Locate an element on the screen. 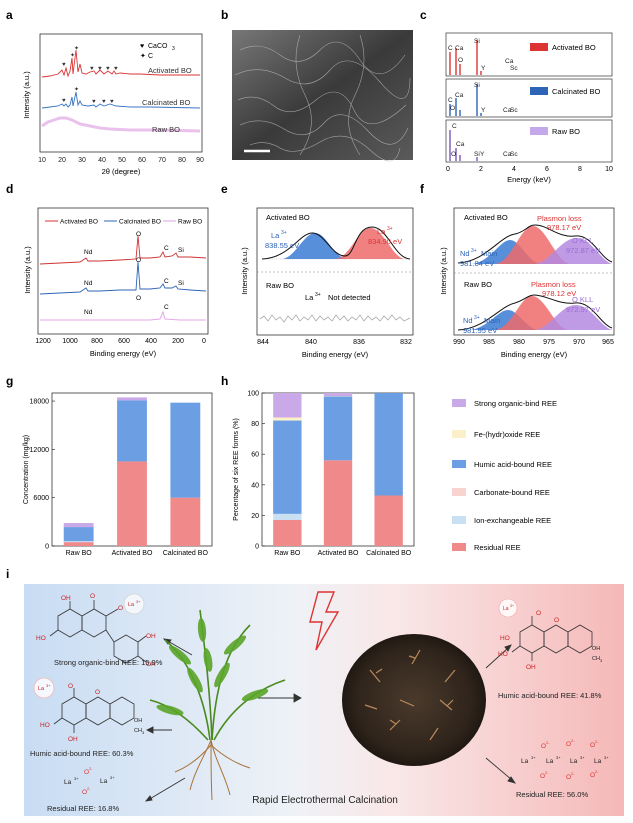 Image resolution: width=633 pixels, height=823 pixels. a-ylabel: Intensity (a.u.) is located at coordinates (26, 95).